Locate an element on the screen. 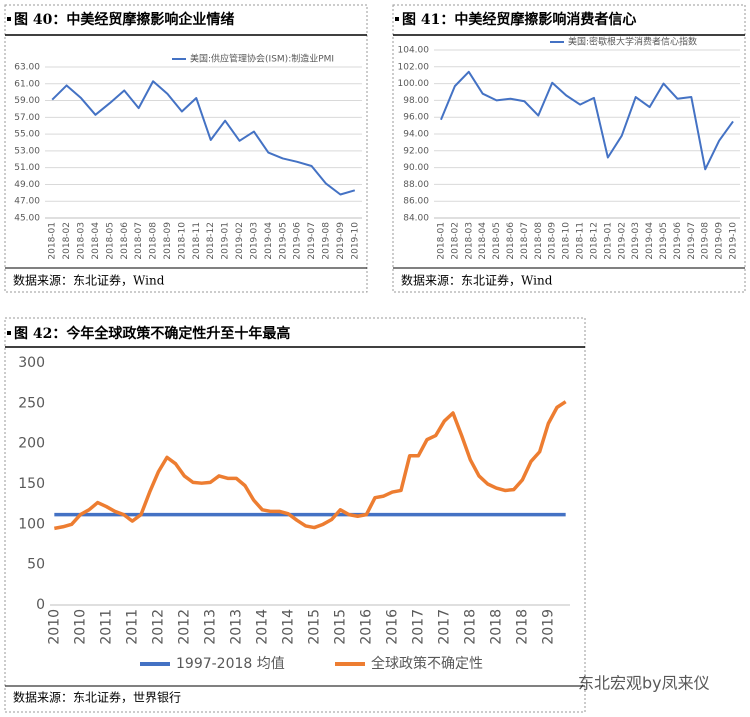 Image resolution: width=750 pixels, height=717 pixels. x-tick-label: 2018-07 is located at coordinates (525, 241).